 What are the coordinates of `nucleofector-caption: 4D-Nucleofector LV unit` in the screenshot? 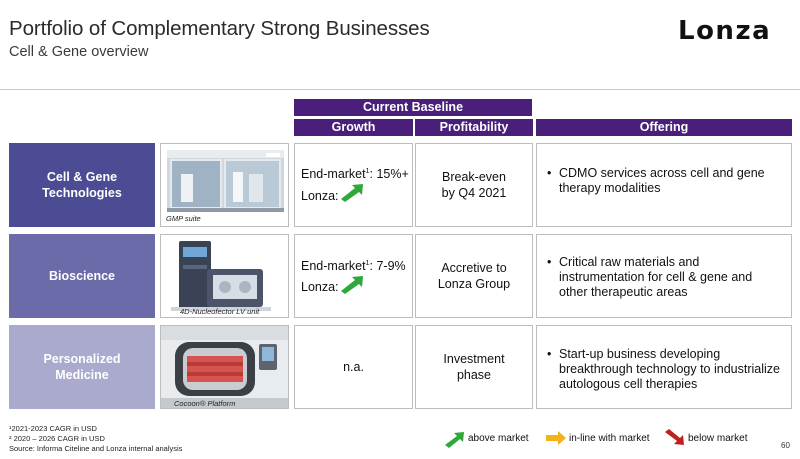 It's located at (220, 311).